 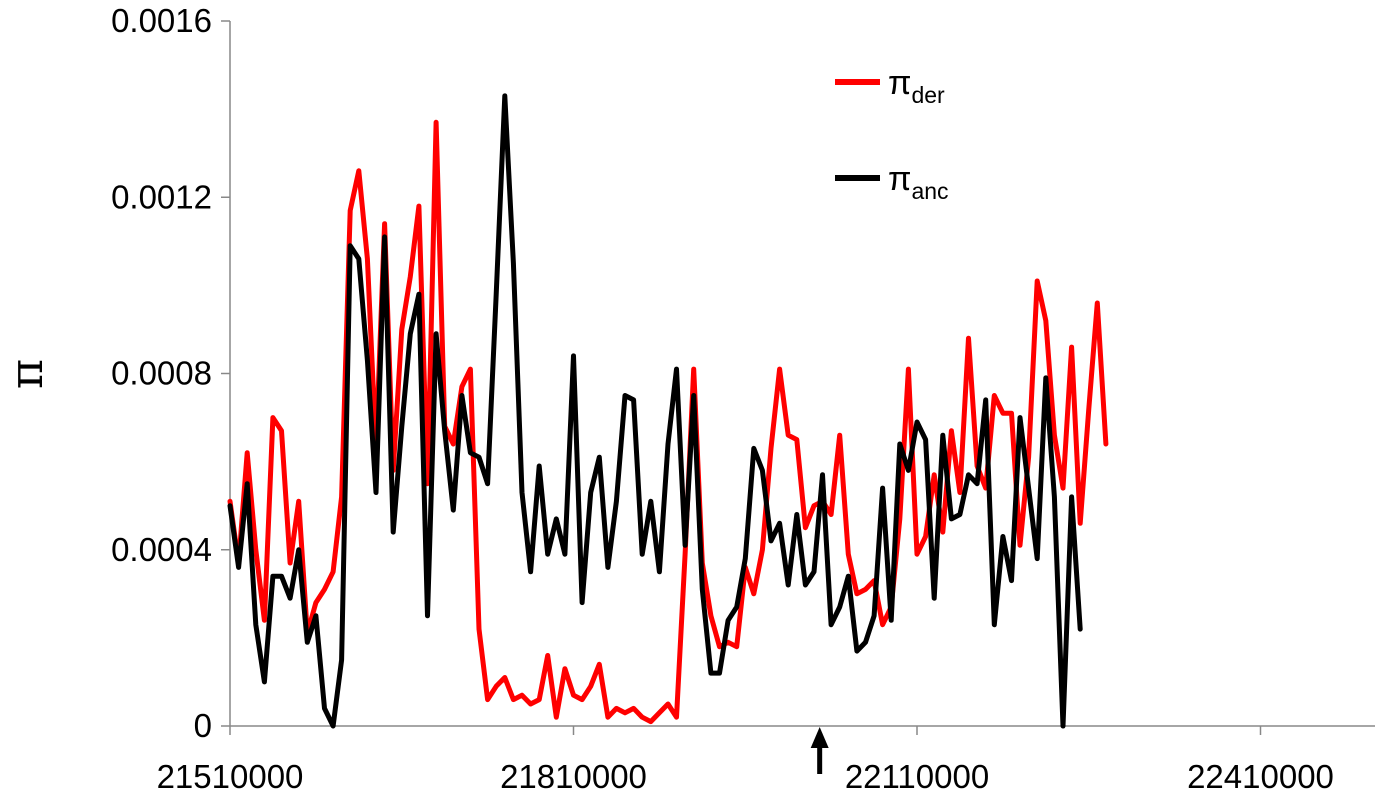 I want to click on legend-subscript: der, so click(x=928, y=95).